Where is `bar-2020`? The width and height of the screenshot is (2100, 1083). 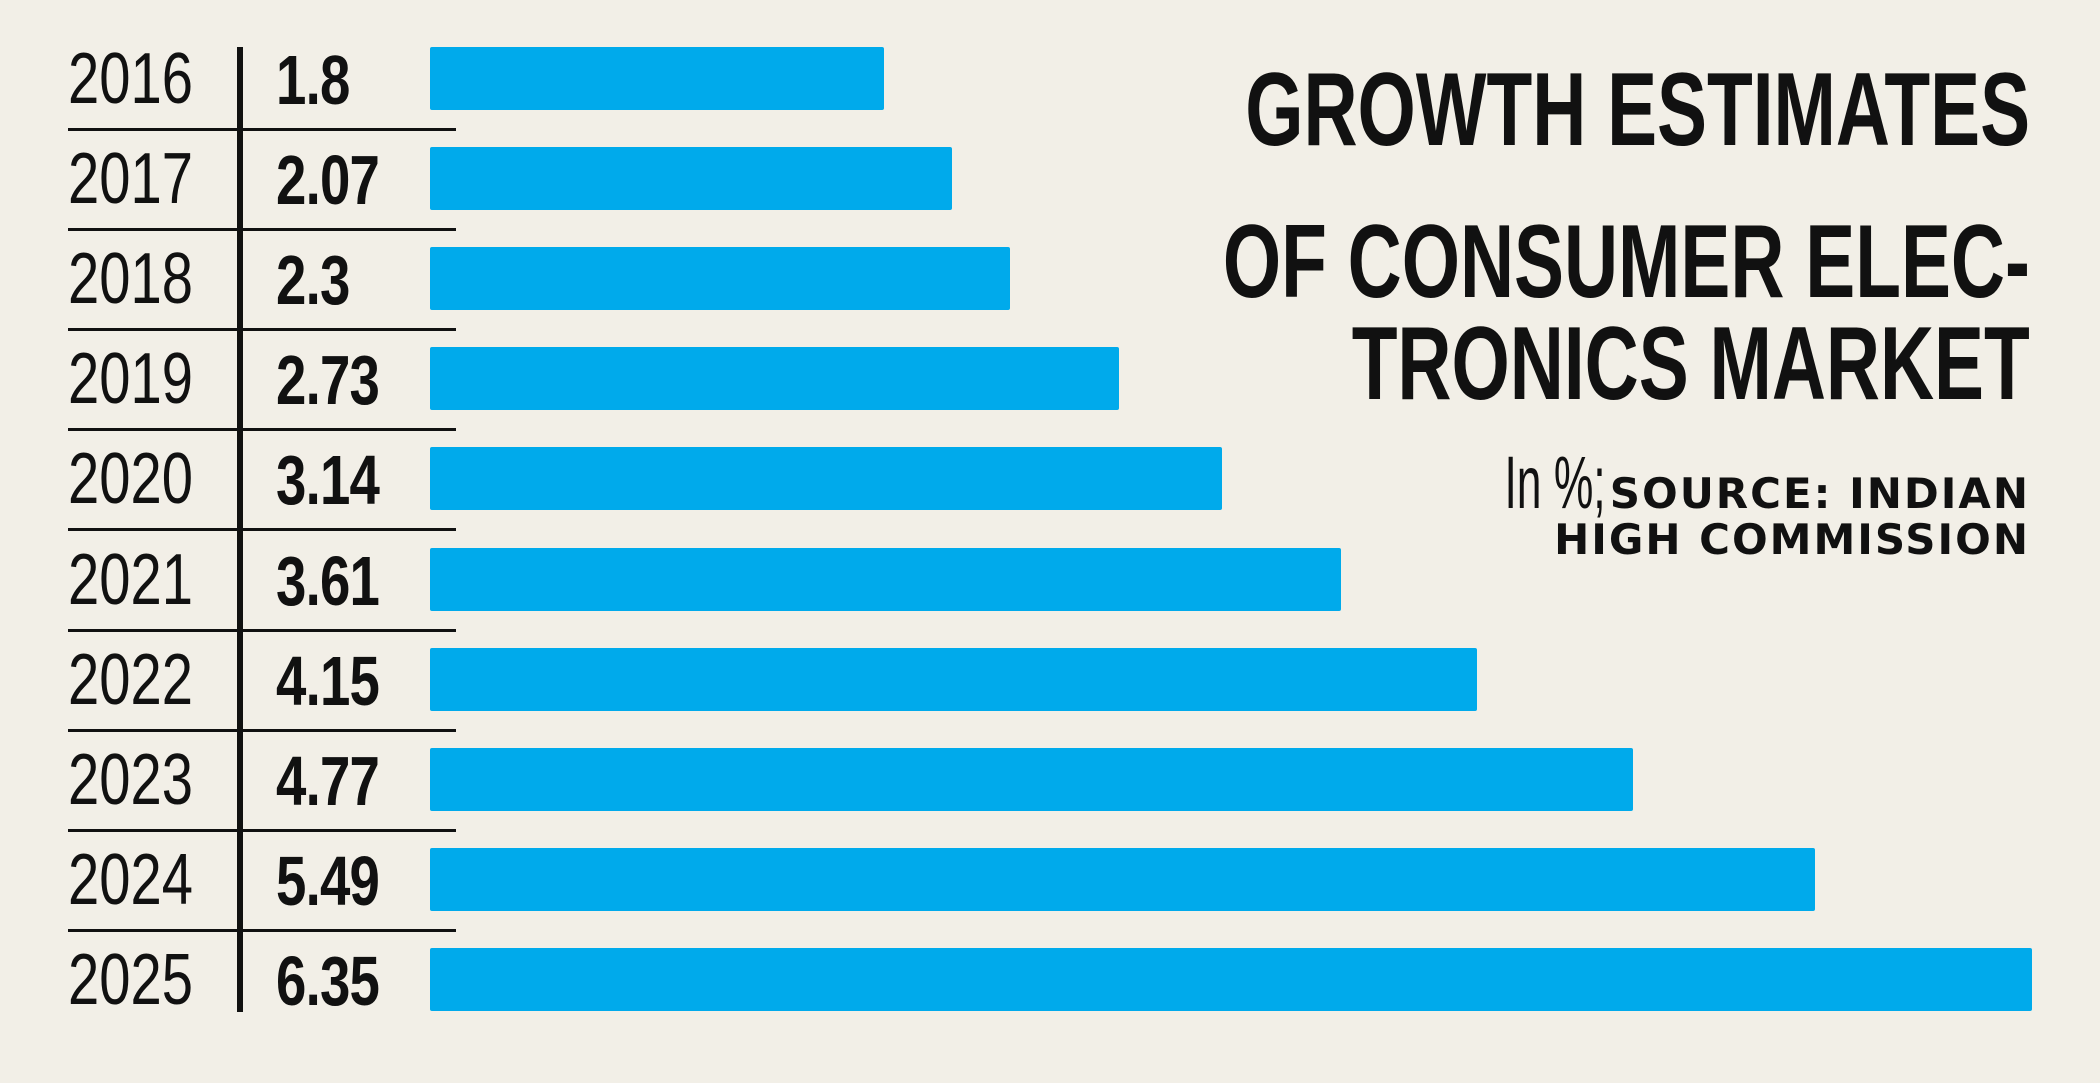 bar-2020 is located at coordinates (826, 479).